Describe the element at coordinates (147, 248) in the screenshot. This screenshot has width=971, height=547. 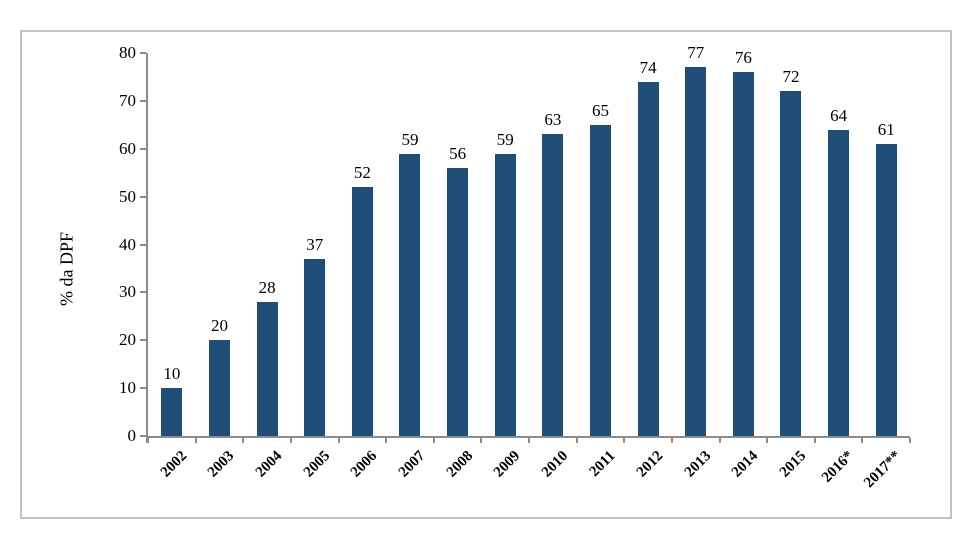
I see `y-axis-line` at that location.